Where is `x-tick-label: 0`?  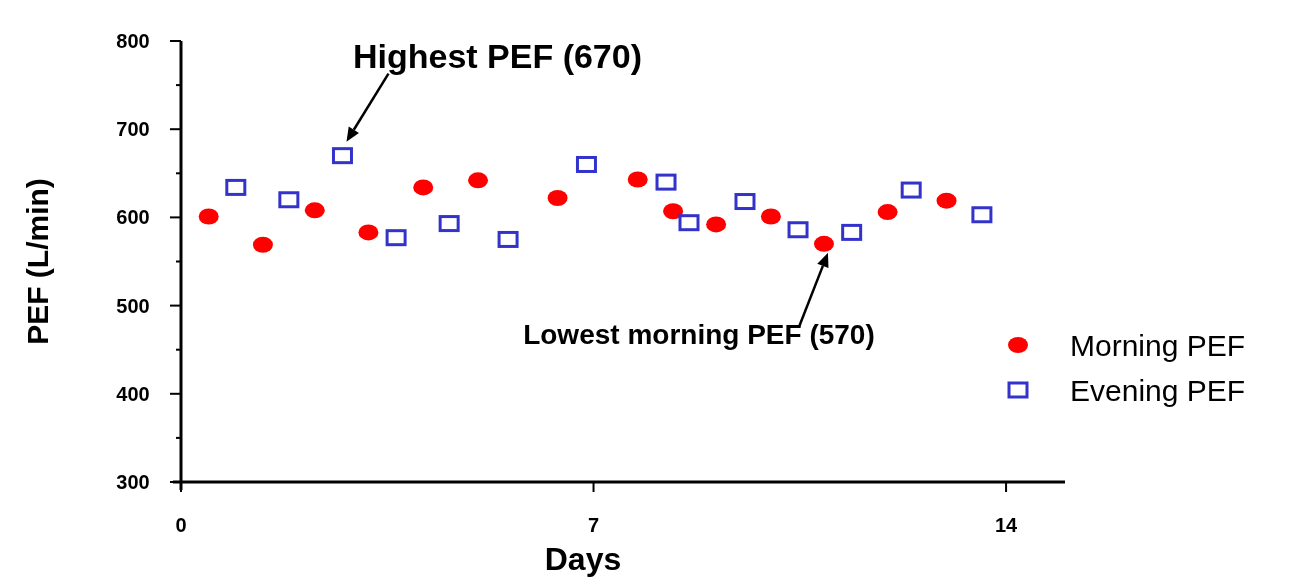 x-tick-label: 0 is located at coordinates (181, 525).